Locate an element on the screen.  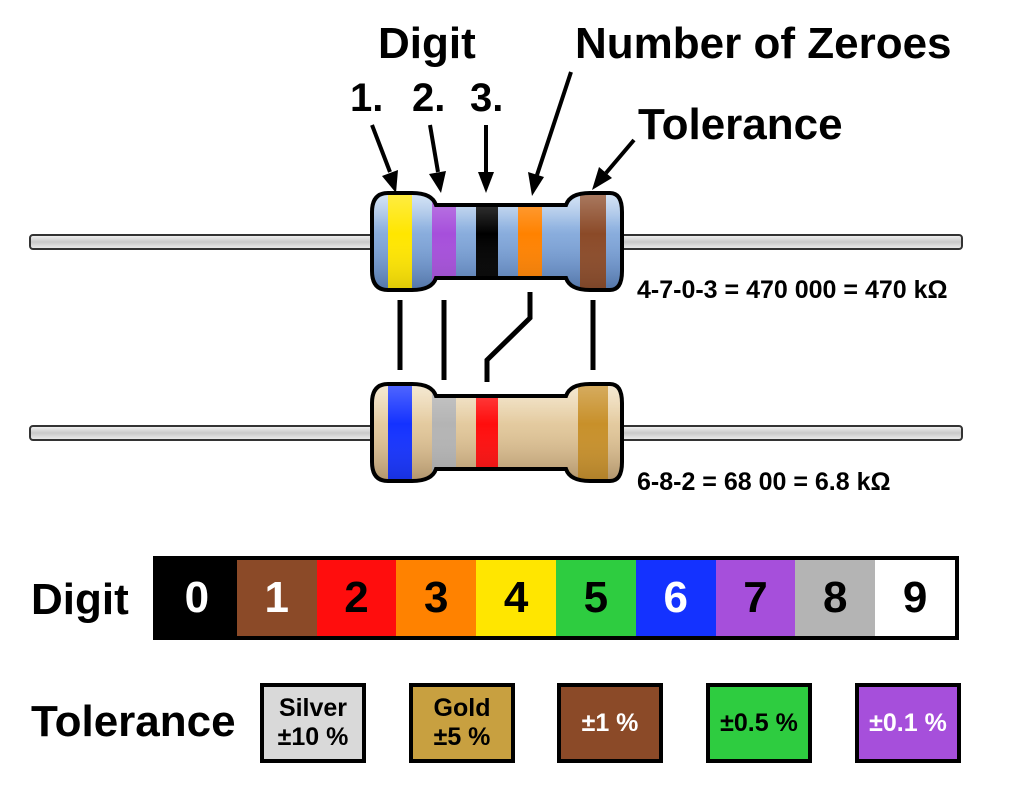
heading-tolerance: Tolerance is located at coordinates (740, 124).